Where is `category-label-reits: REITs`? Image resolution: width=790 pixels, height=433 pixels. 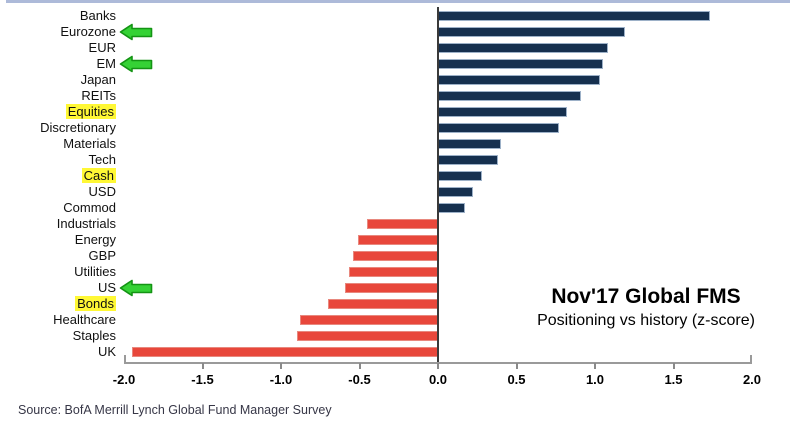 category-label-reits: REITs is located at coordinates (98, 95).